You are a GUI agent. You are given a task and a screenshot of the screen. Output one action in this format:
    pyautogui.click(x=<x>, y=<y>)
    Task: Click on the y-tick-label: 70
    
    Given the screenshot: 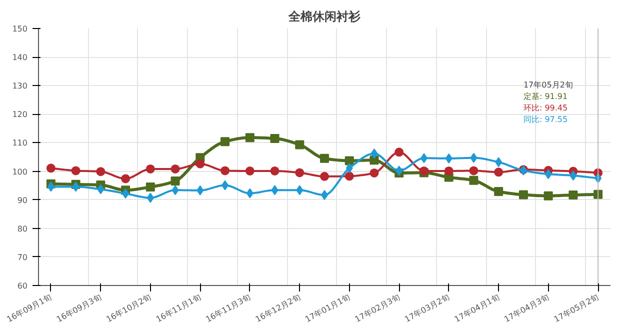 What is the action you would take?
    pyautogui.click(x=22, y=257)
    